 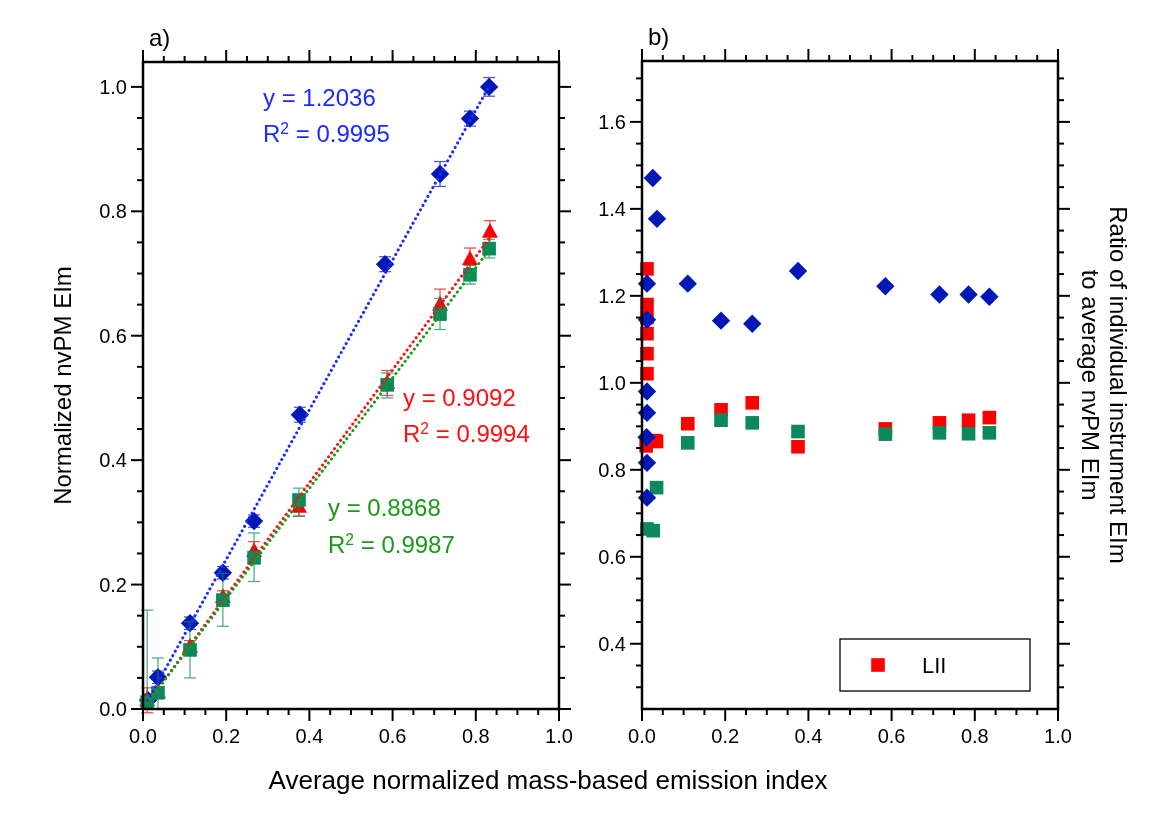 I want to click on y-tick-label: 0.0, so click(x=113, y=709).